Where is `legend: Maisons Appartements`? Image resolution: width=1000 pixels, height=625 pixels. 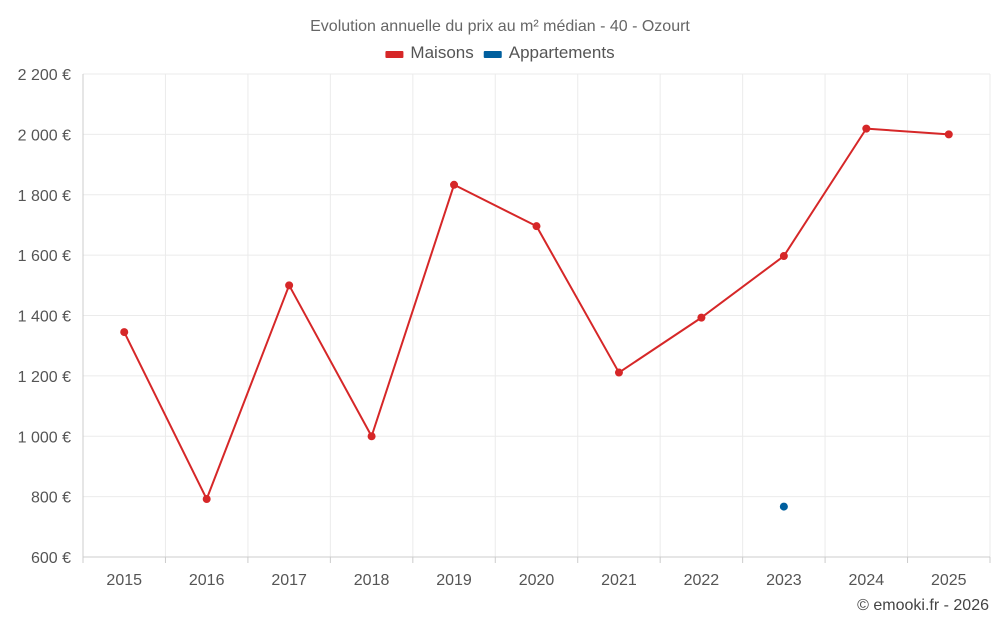
legend: Maisons Appartements is located at coordinates (500, 52).